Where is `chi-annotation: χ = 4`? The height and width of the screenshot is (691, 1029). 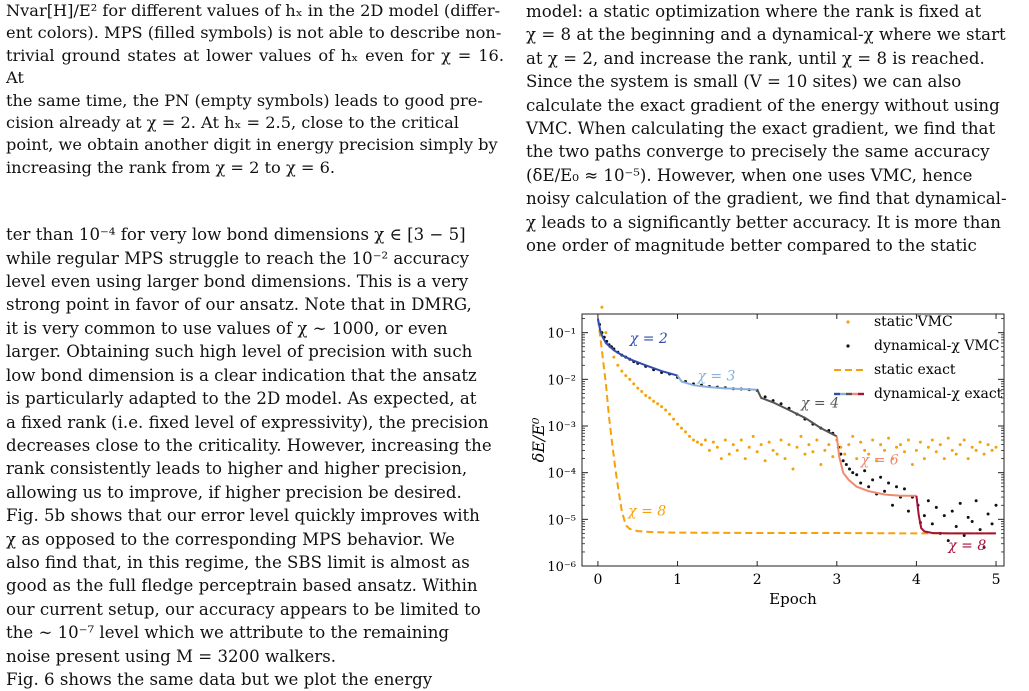
chi-annotation: χ = 4 is located at coordinates (819, 403).